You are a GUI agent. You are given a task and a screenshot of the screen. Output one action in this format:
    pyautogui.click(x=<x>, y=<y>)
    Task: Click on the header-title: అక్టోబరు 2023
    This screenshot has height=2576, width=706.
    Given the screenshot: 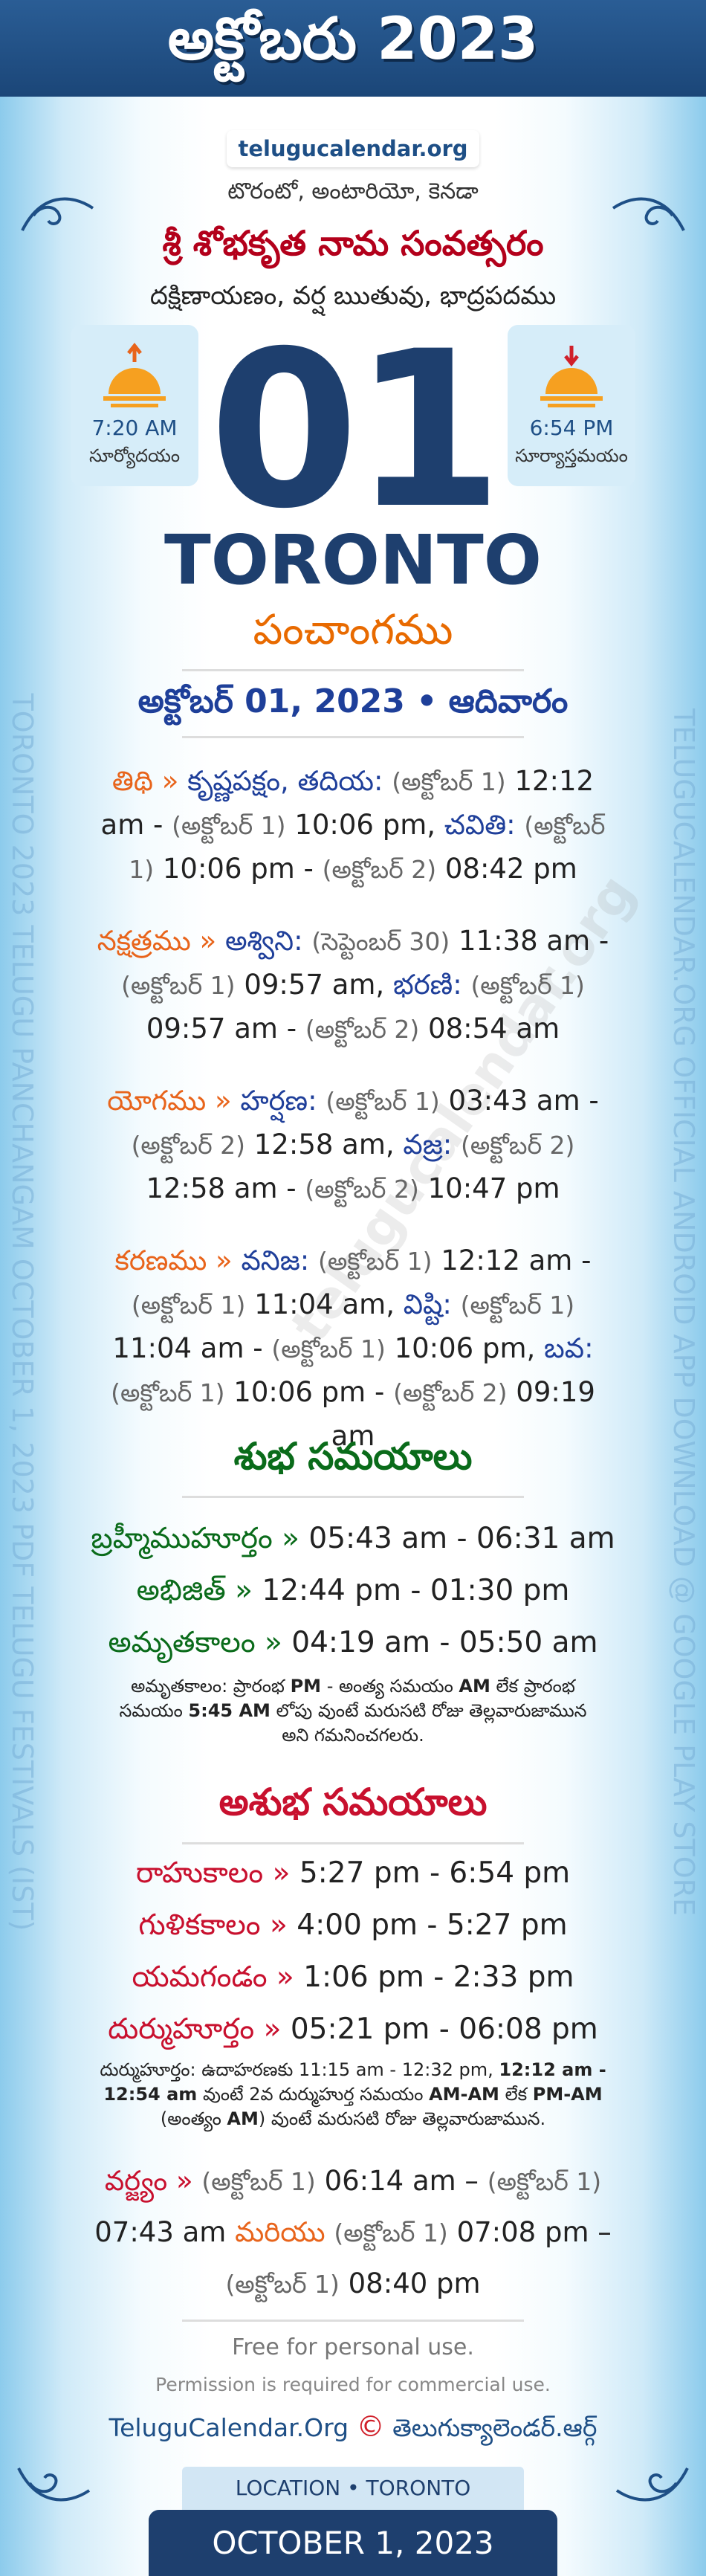 What is the action you would take?
    pyautogui.click(x=353, y=39)
    